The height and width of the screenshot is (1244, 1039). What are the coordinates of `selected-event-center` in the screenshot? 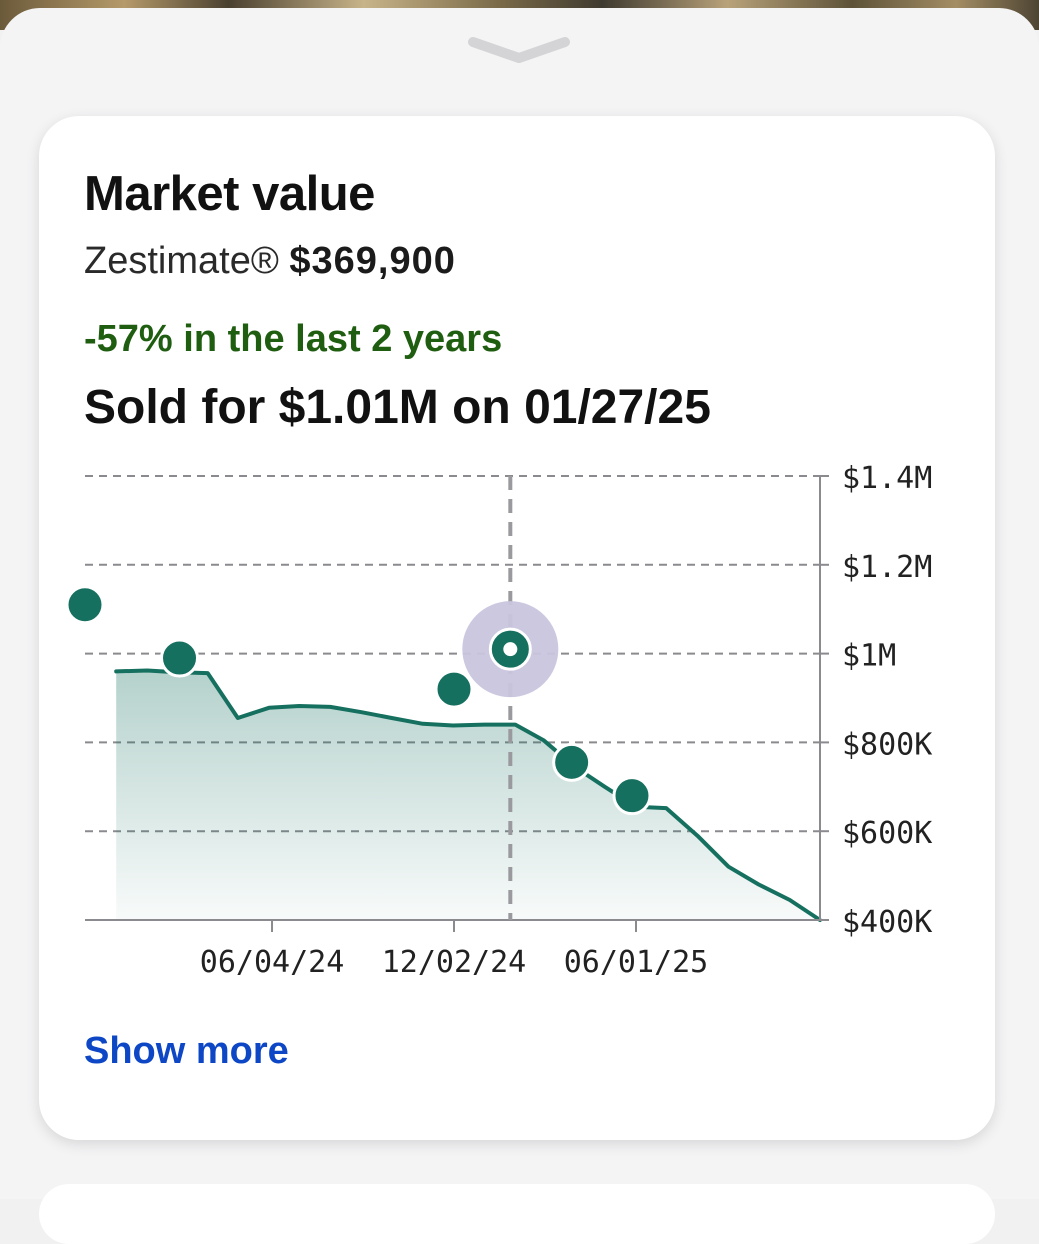 It's located at (510, 649).